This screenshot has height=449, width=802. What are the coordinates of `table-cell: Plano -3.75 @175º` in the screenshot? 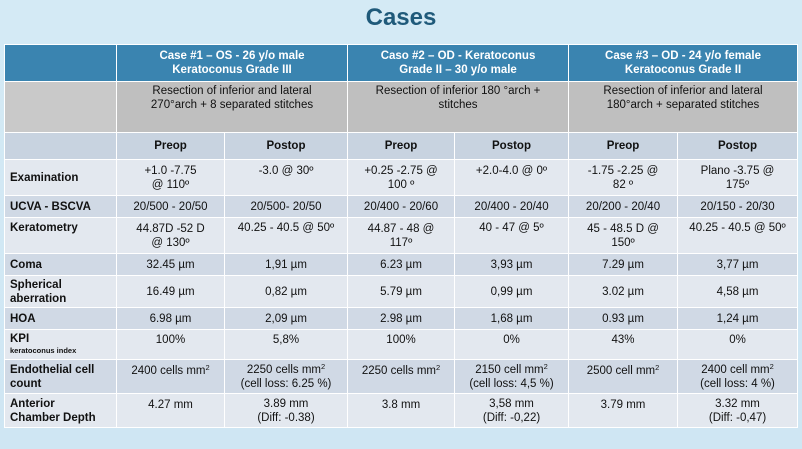 It's located at (738, 177).